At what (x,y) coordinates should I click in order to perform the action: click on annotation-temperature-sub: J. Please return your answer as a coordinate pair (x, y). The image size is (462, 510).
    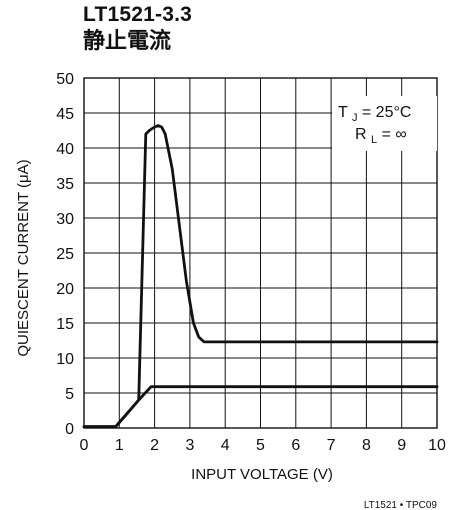
    Looking at the image, I should click on (355, 118).